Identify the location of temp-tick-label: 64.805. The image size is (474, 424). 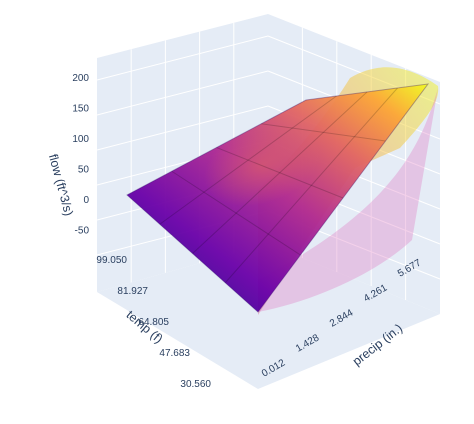
(153, 322).